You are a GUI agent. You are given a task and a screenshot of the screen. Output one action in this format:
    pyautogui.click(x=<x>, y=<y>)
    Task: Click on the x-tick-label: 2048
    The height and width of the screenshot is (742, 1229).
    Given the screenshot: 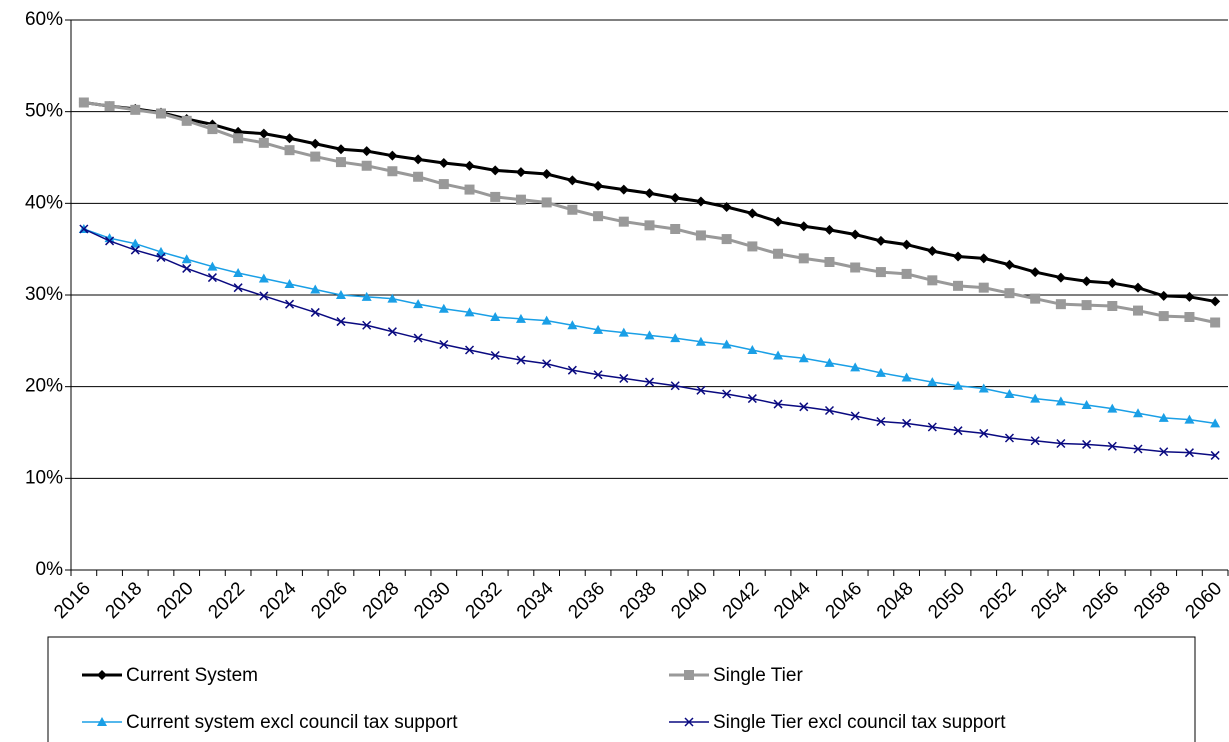 What is the action you would take?
    pyautogui.click(x=895, y=600)
    